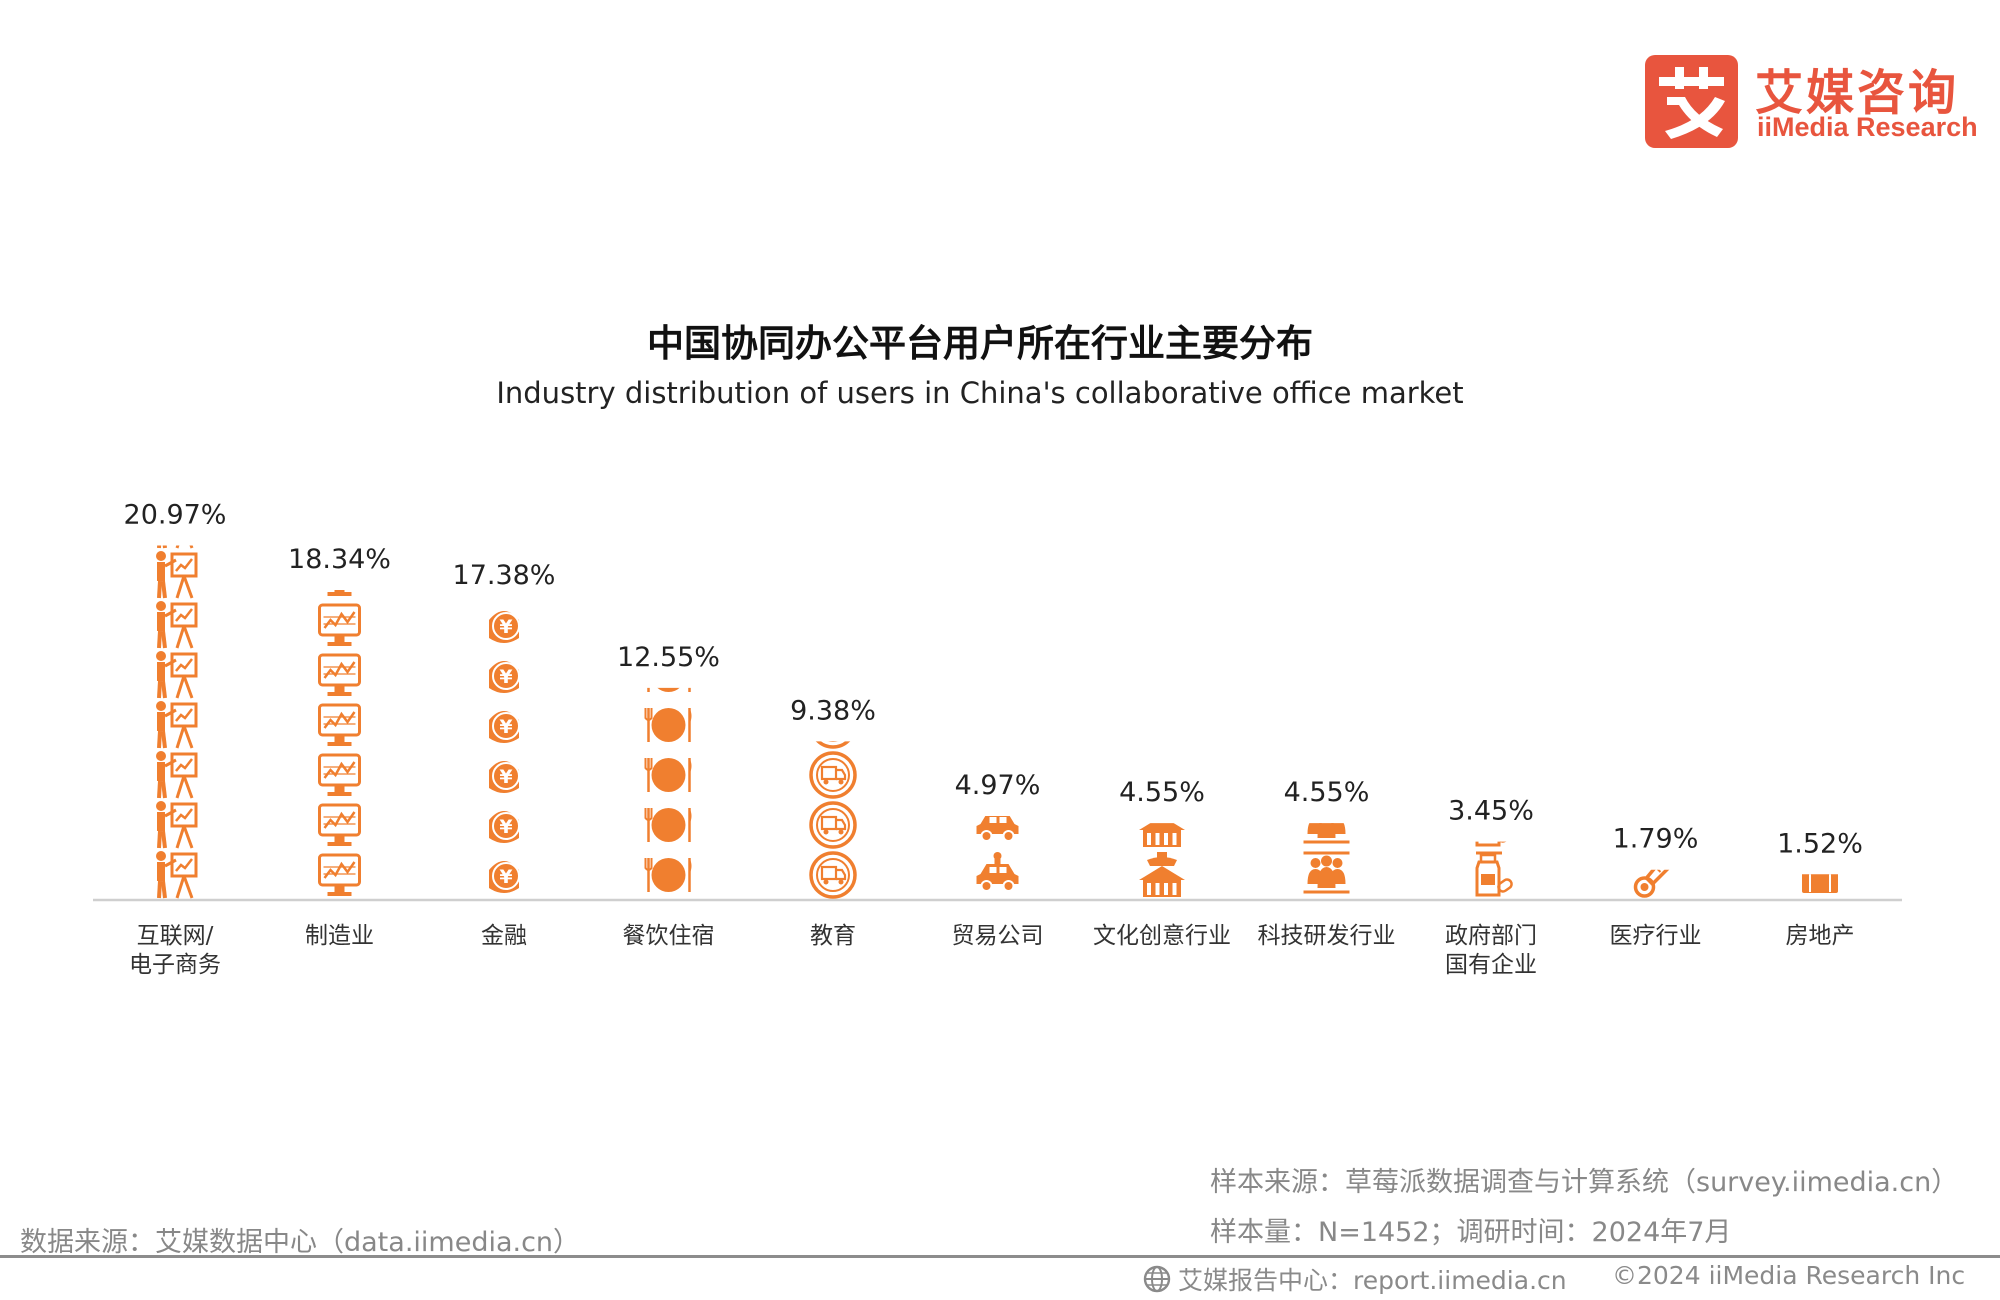 The height and width of the screenshot is (1300, 2000). I want to click on truck-badge-icon-stack, so click(833, 776).